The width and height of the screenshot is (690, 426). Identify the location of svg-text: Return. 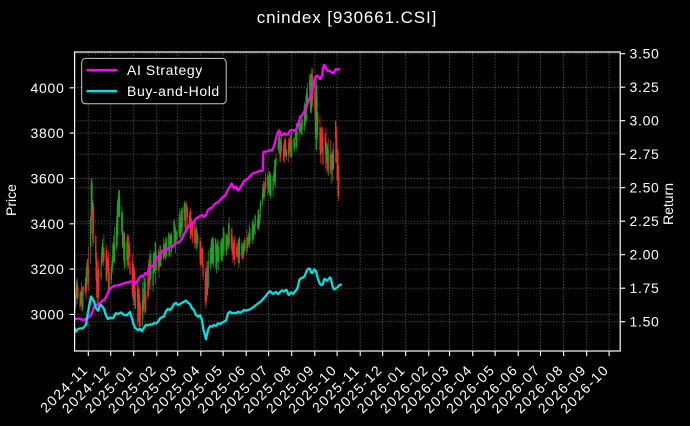
(668, 204).